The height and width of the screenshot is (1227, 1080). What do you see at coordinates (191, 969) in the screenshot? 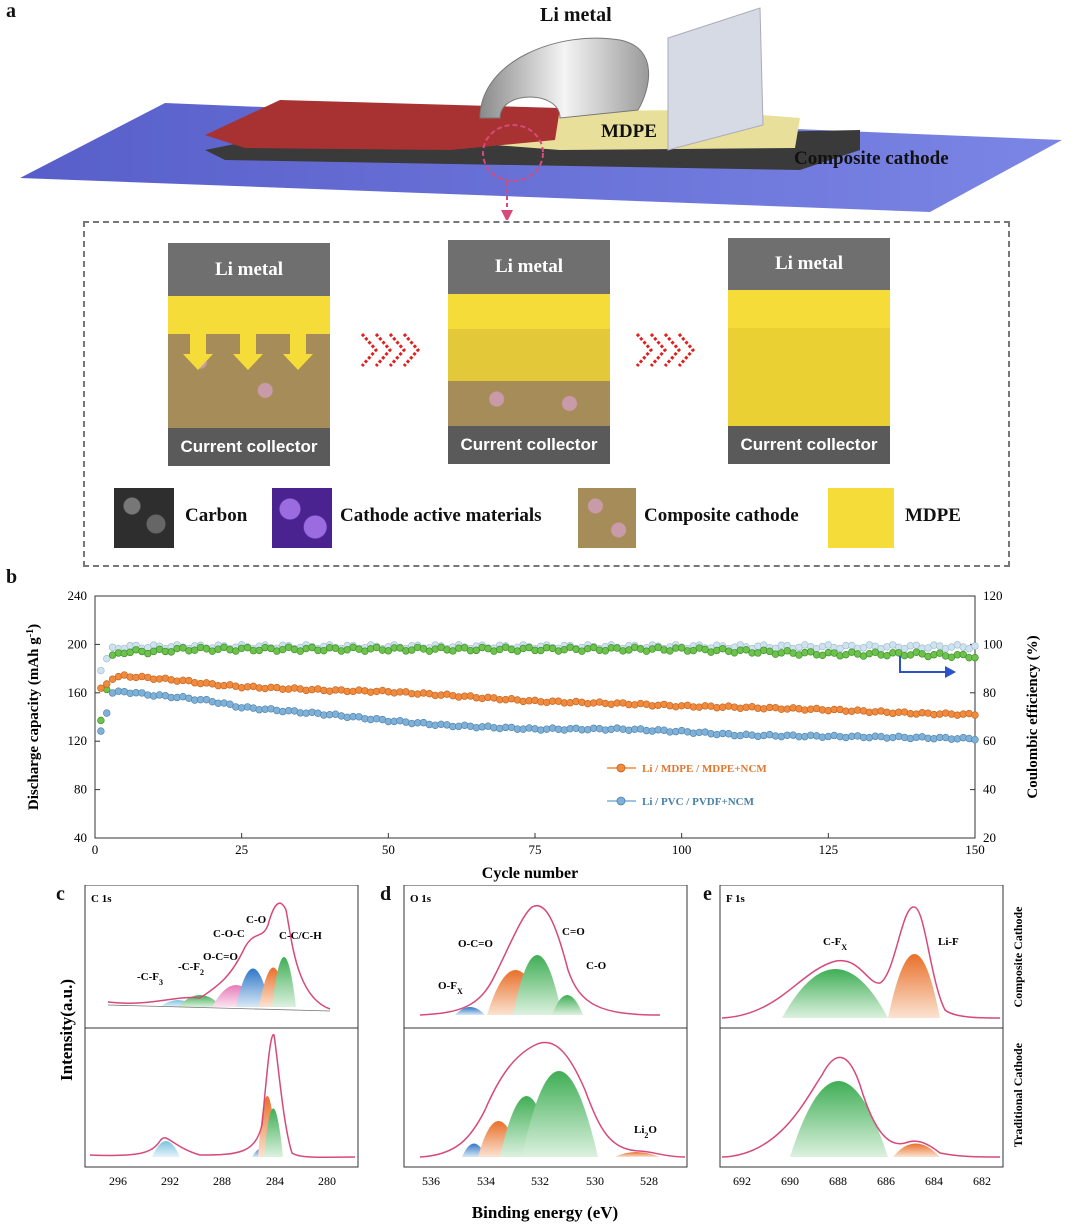
I see `c-peak-cf2: -C-F2` at bounding box center [191, 969].